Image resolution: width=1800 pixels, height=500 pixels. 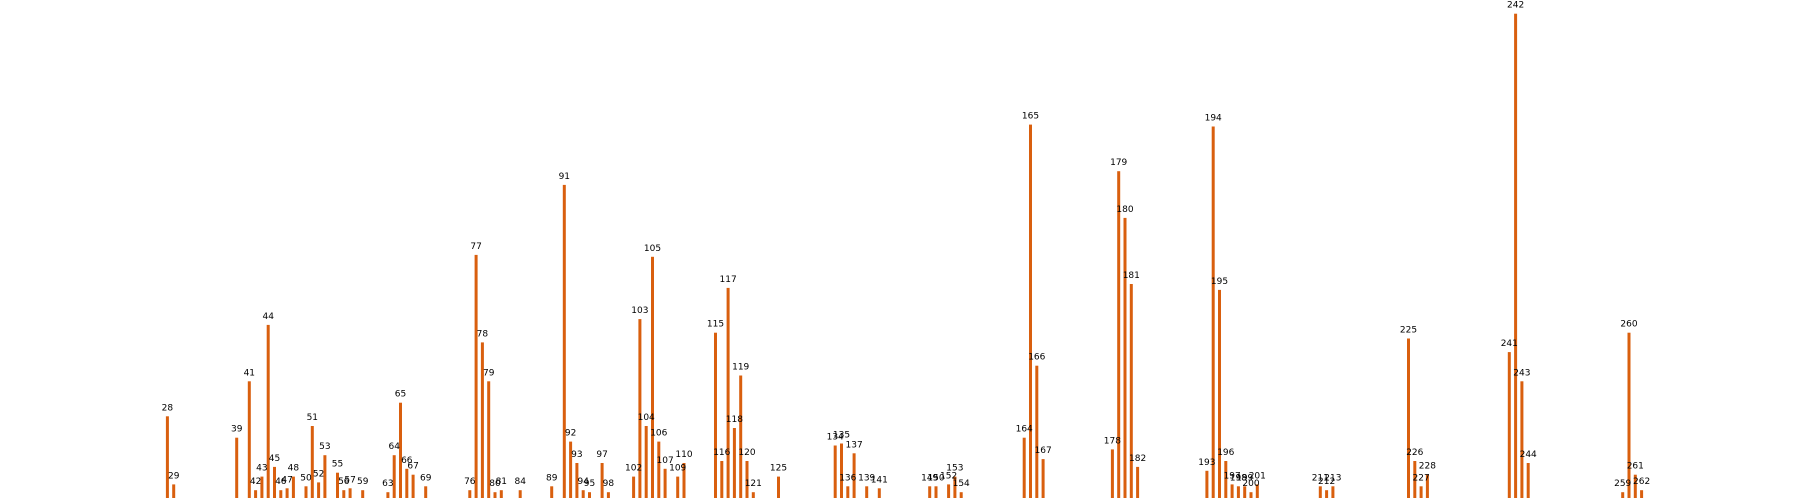 What do you see at coordinates (835, 438) in the screenshot?
I see `data-label-134: 134` at bounding box center [835, 438].